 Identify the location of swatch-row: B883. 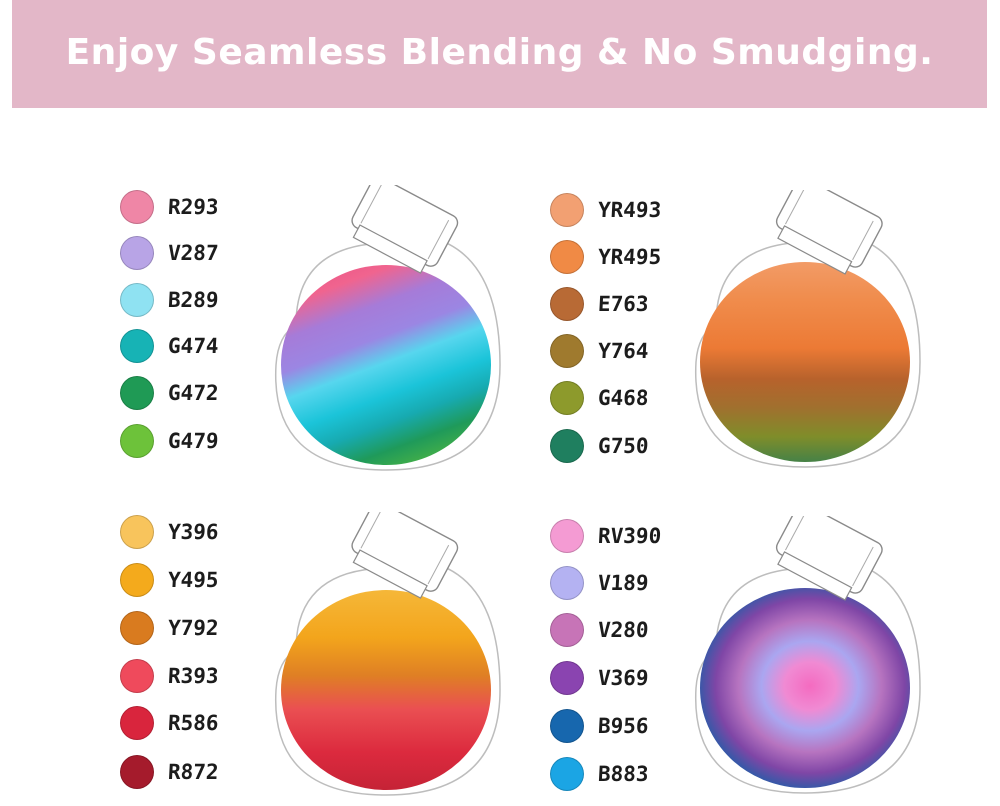
(599, 774).